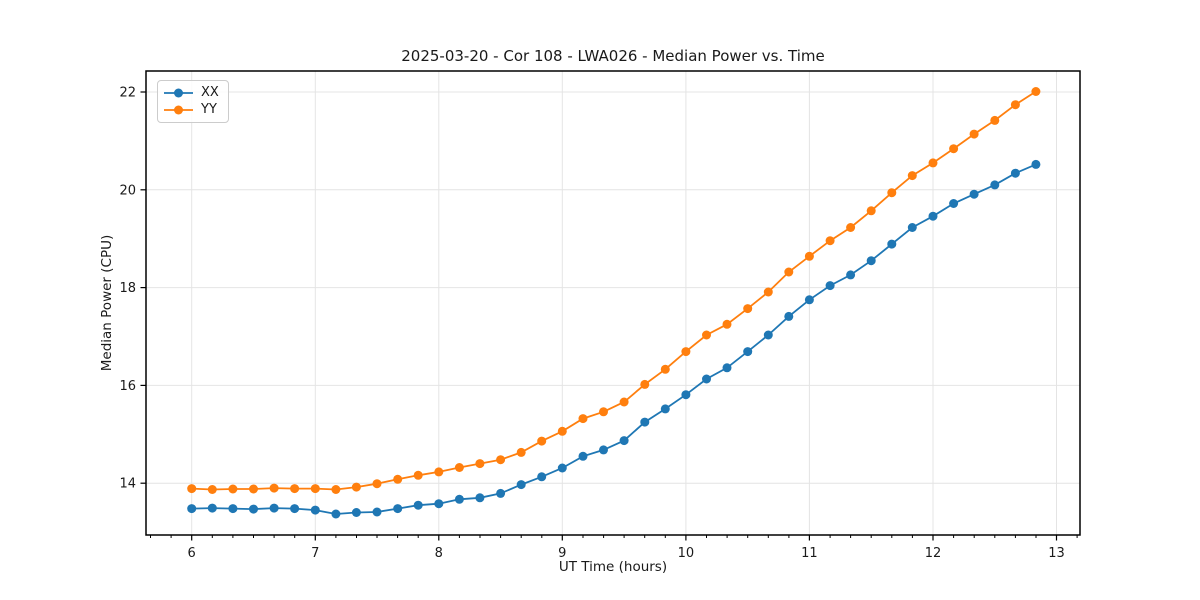  Describe the element at coordinates (933, 553) in the screenshot. I see `x-tick-label: 12` at that location.